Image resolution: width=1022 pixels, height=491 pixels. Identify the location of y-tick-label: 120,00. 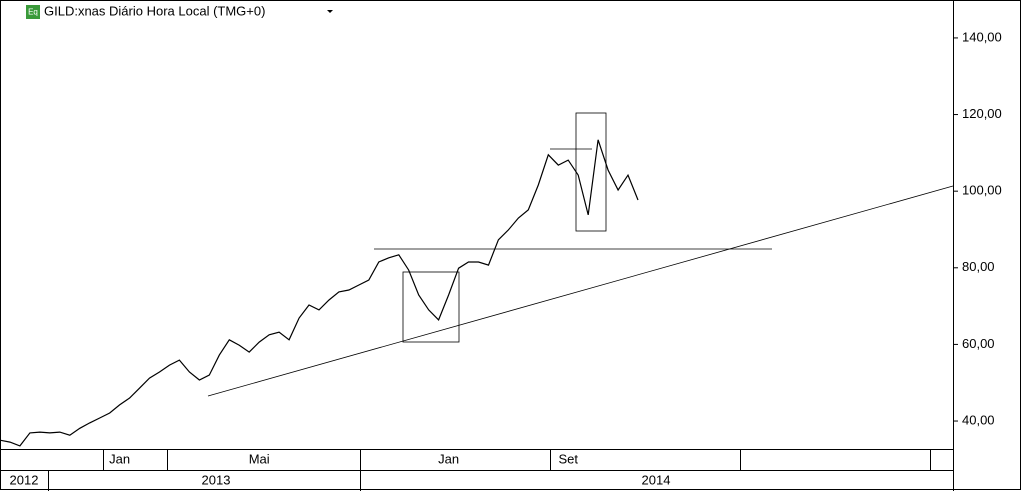
(982, 113).